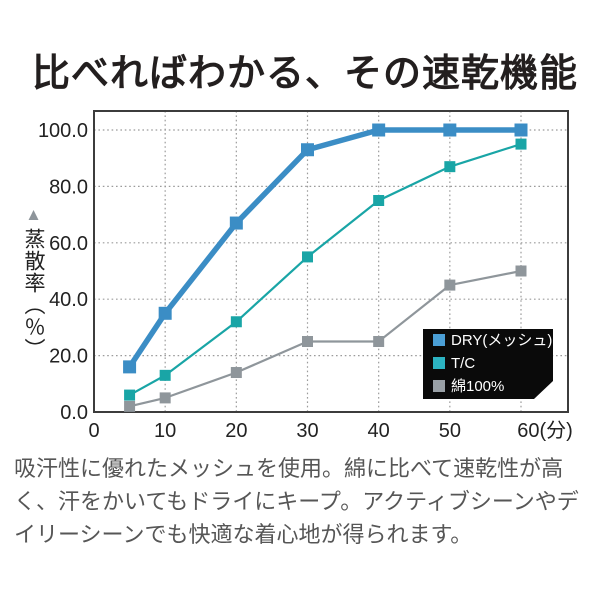  I want to click on x-tick-label: 30, so click(307, 431).